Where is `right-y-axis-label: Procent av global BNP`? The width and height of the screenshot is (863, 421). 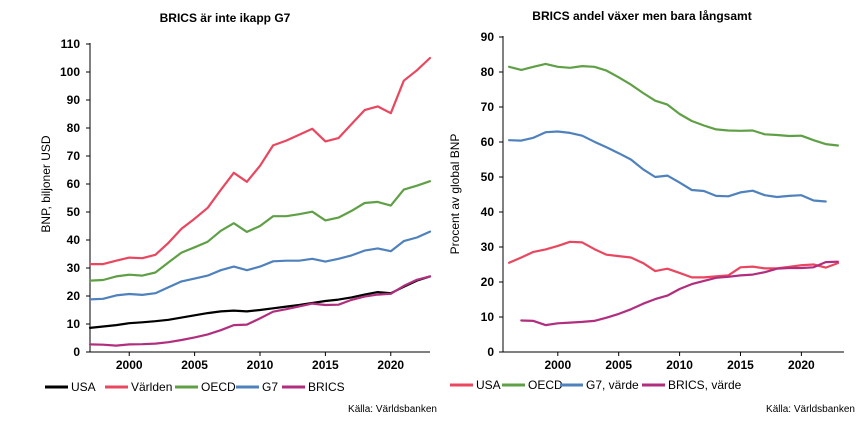 right-y-axis-label: Procent av global BNP is located at coordinates (455, 194).